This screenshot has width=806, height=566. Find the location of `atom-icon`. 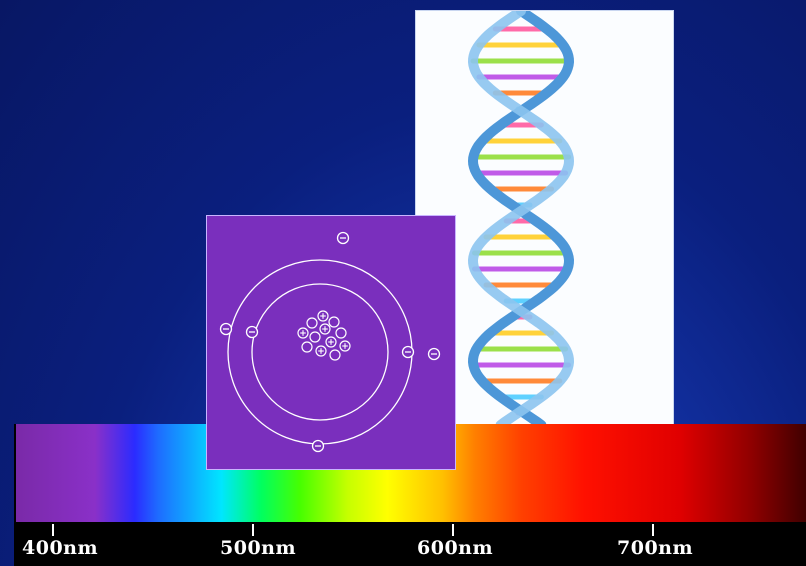

atom-icon is located at coordinates (330, 342).